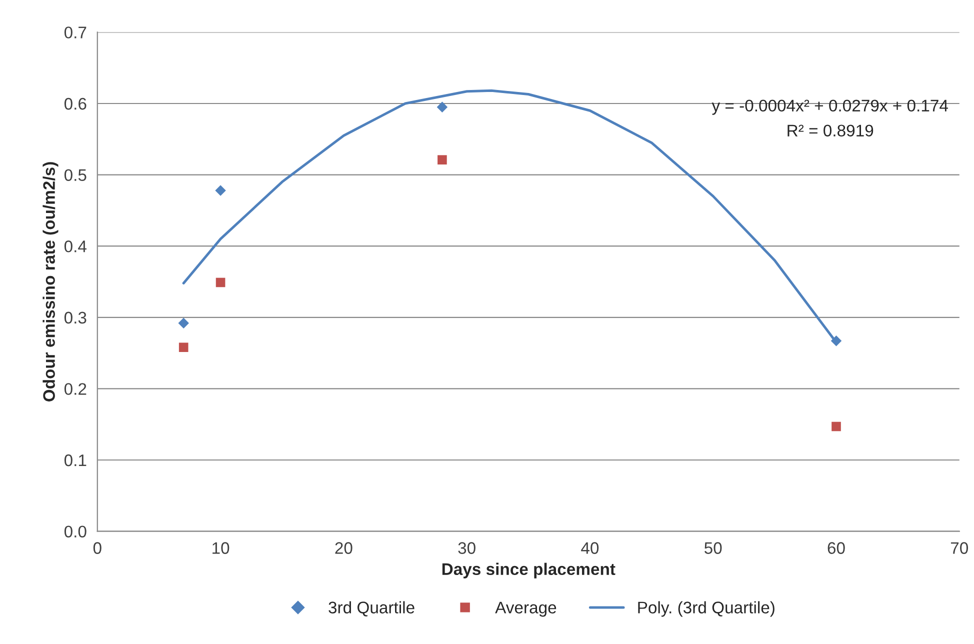 The image size is (974, 644). What do you see at coordinates (590, 548) in the screenshot?
I see `x-tick-label: 40` at bounding box center [590, 548].